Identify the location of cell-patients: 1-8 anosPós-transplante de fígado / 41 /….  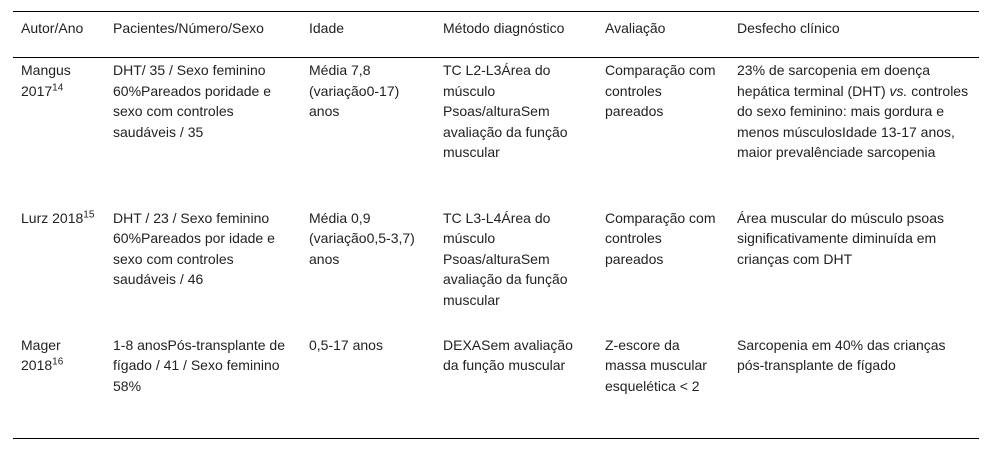
(203, 385).